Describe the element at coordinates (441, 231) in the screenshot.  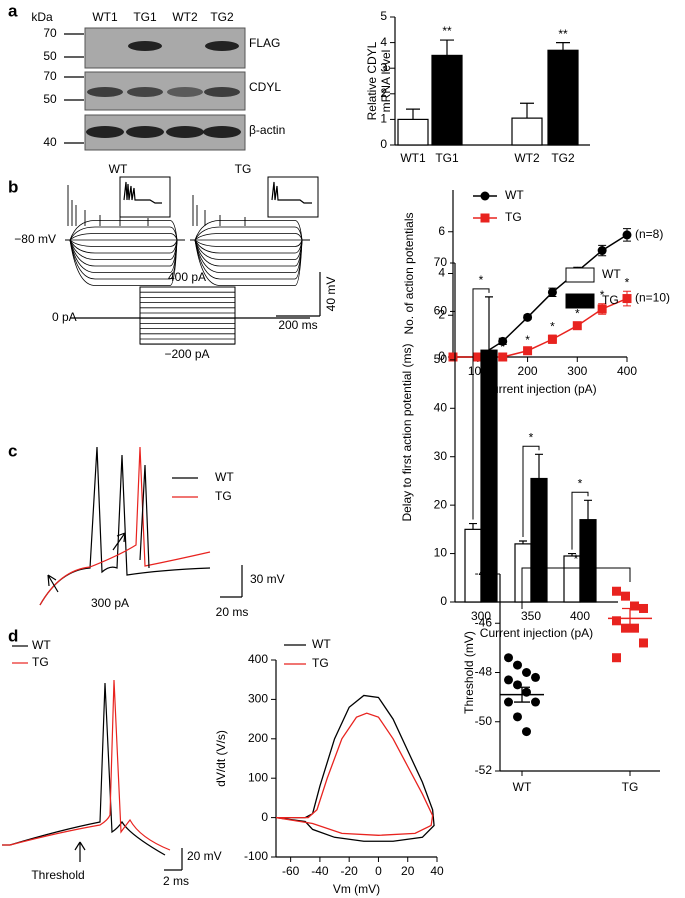
I see `y-tick-label: 6` at that location.